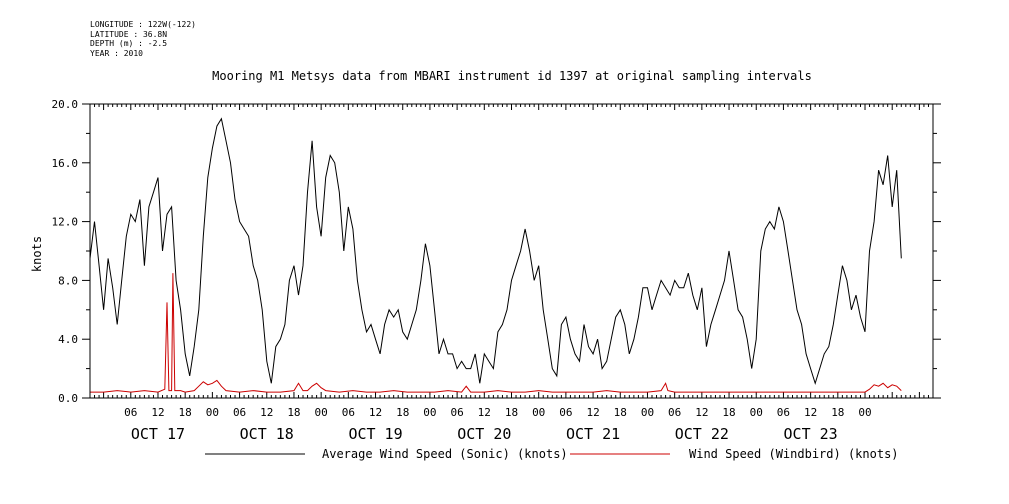 This screenshot has width=1009, height=504. Describe the element at coordinates (65, 222) in the screenshot. I see `y-tick-label: 12.0` at that location.